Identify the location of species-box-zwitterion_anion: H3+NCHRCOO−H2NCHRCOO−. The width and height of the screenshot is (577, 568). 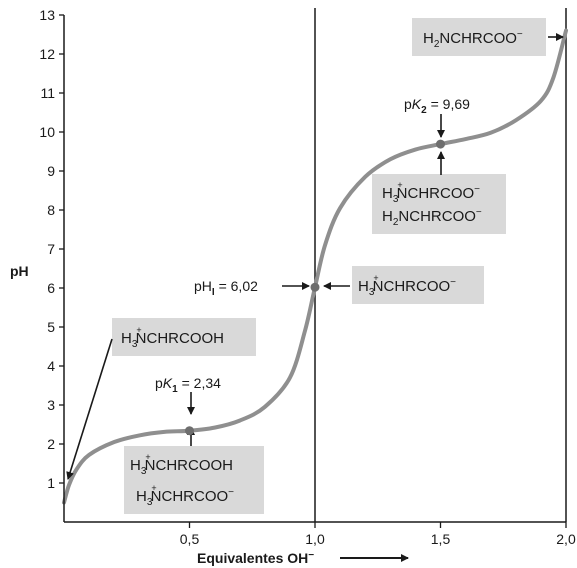
(439, 204).